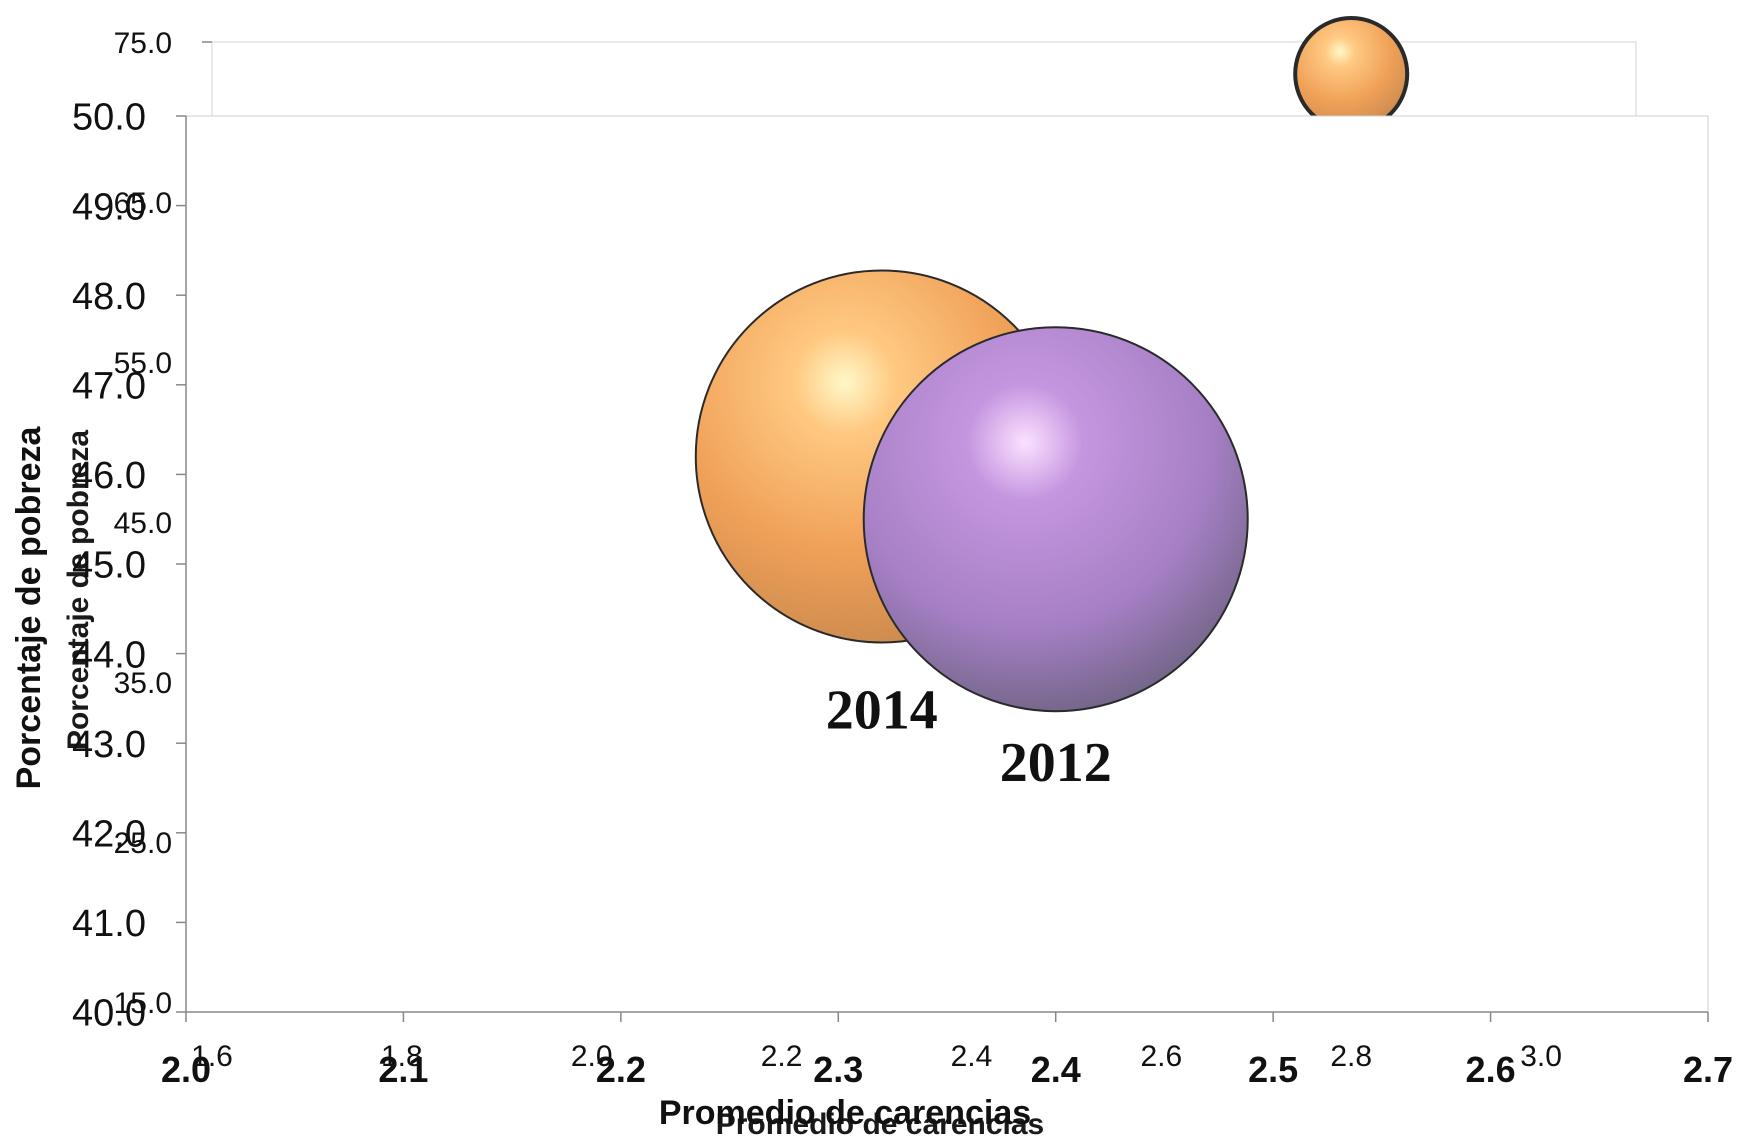  What do you see at coordinates (143, 1003) in the screenshot?
I see `y-tick-label: 15.0` at bounding box center [143, 1003].